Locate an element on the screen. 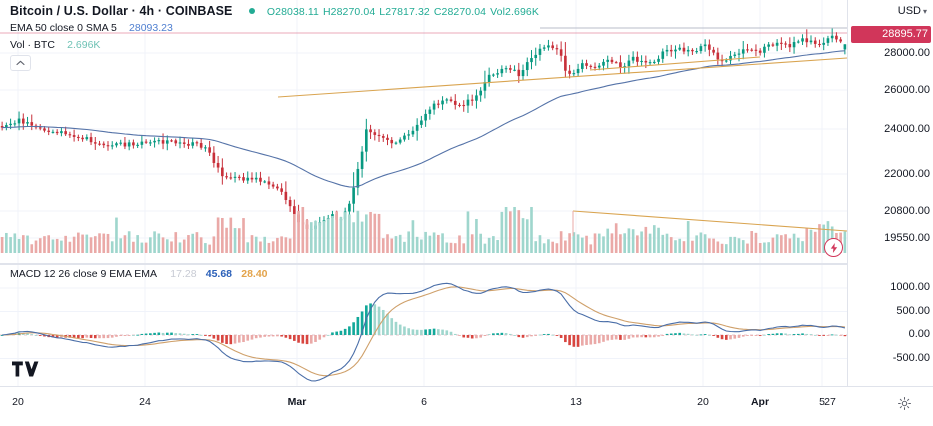 The width and height of the screenshot is (933, 426). ema-indicator-value: 28093.23 is located at coordinates (151, 28).